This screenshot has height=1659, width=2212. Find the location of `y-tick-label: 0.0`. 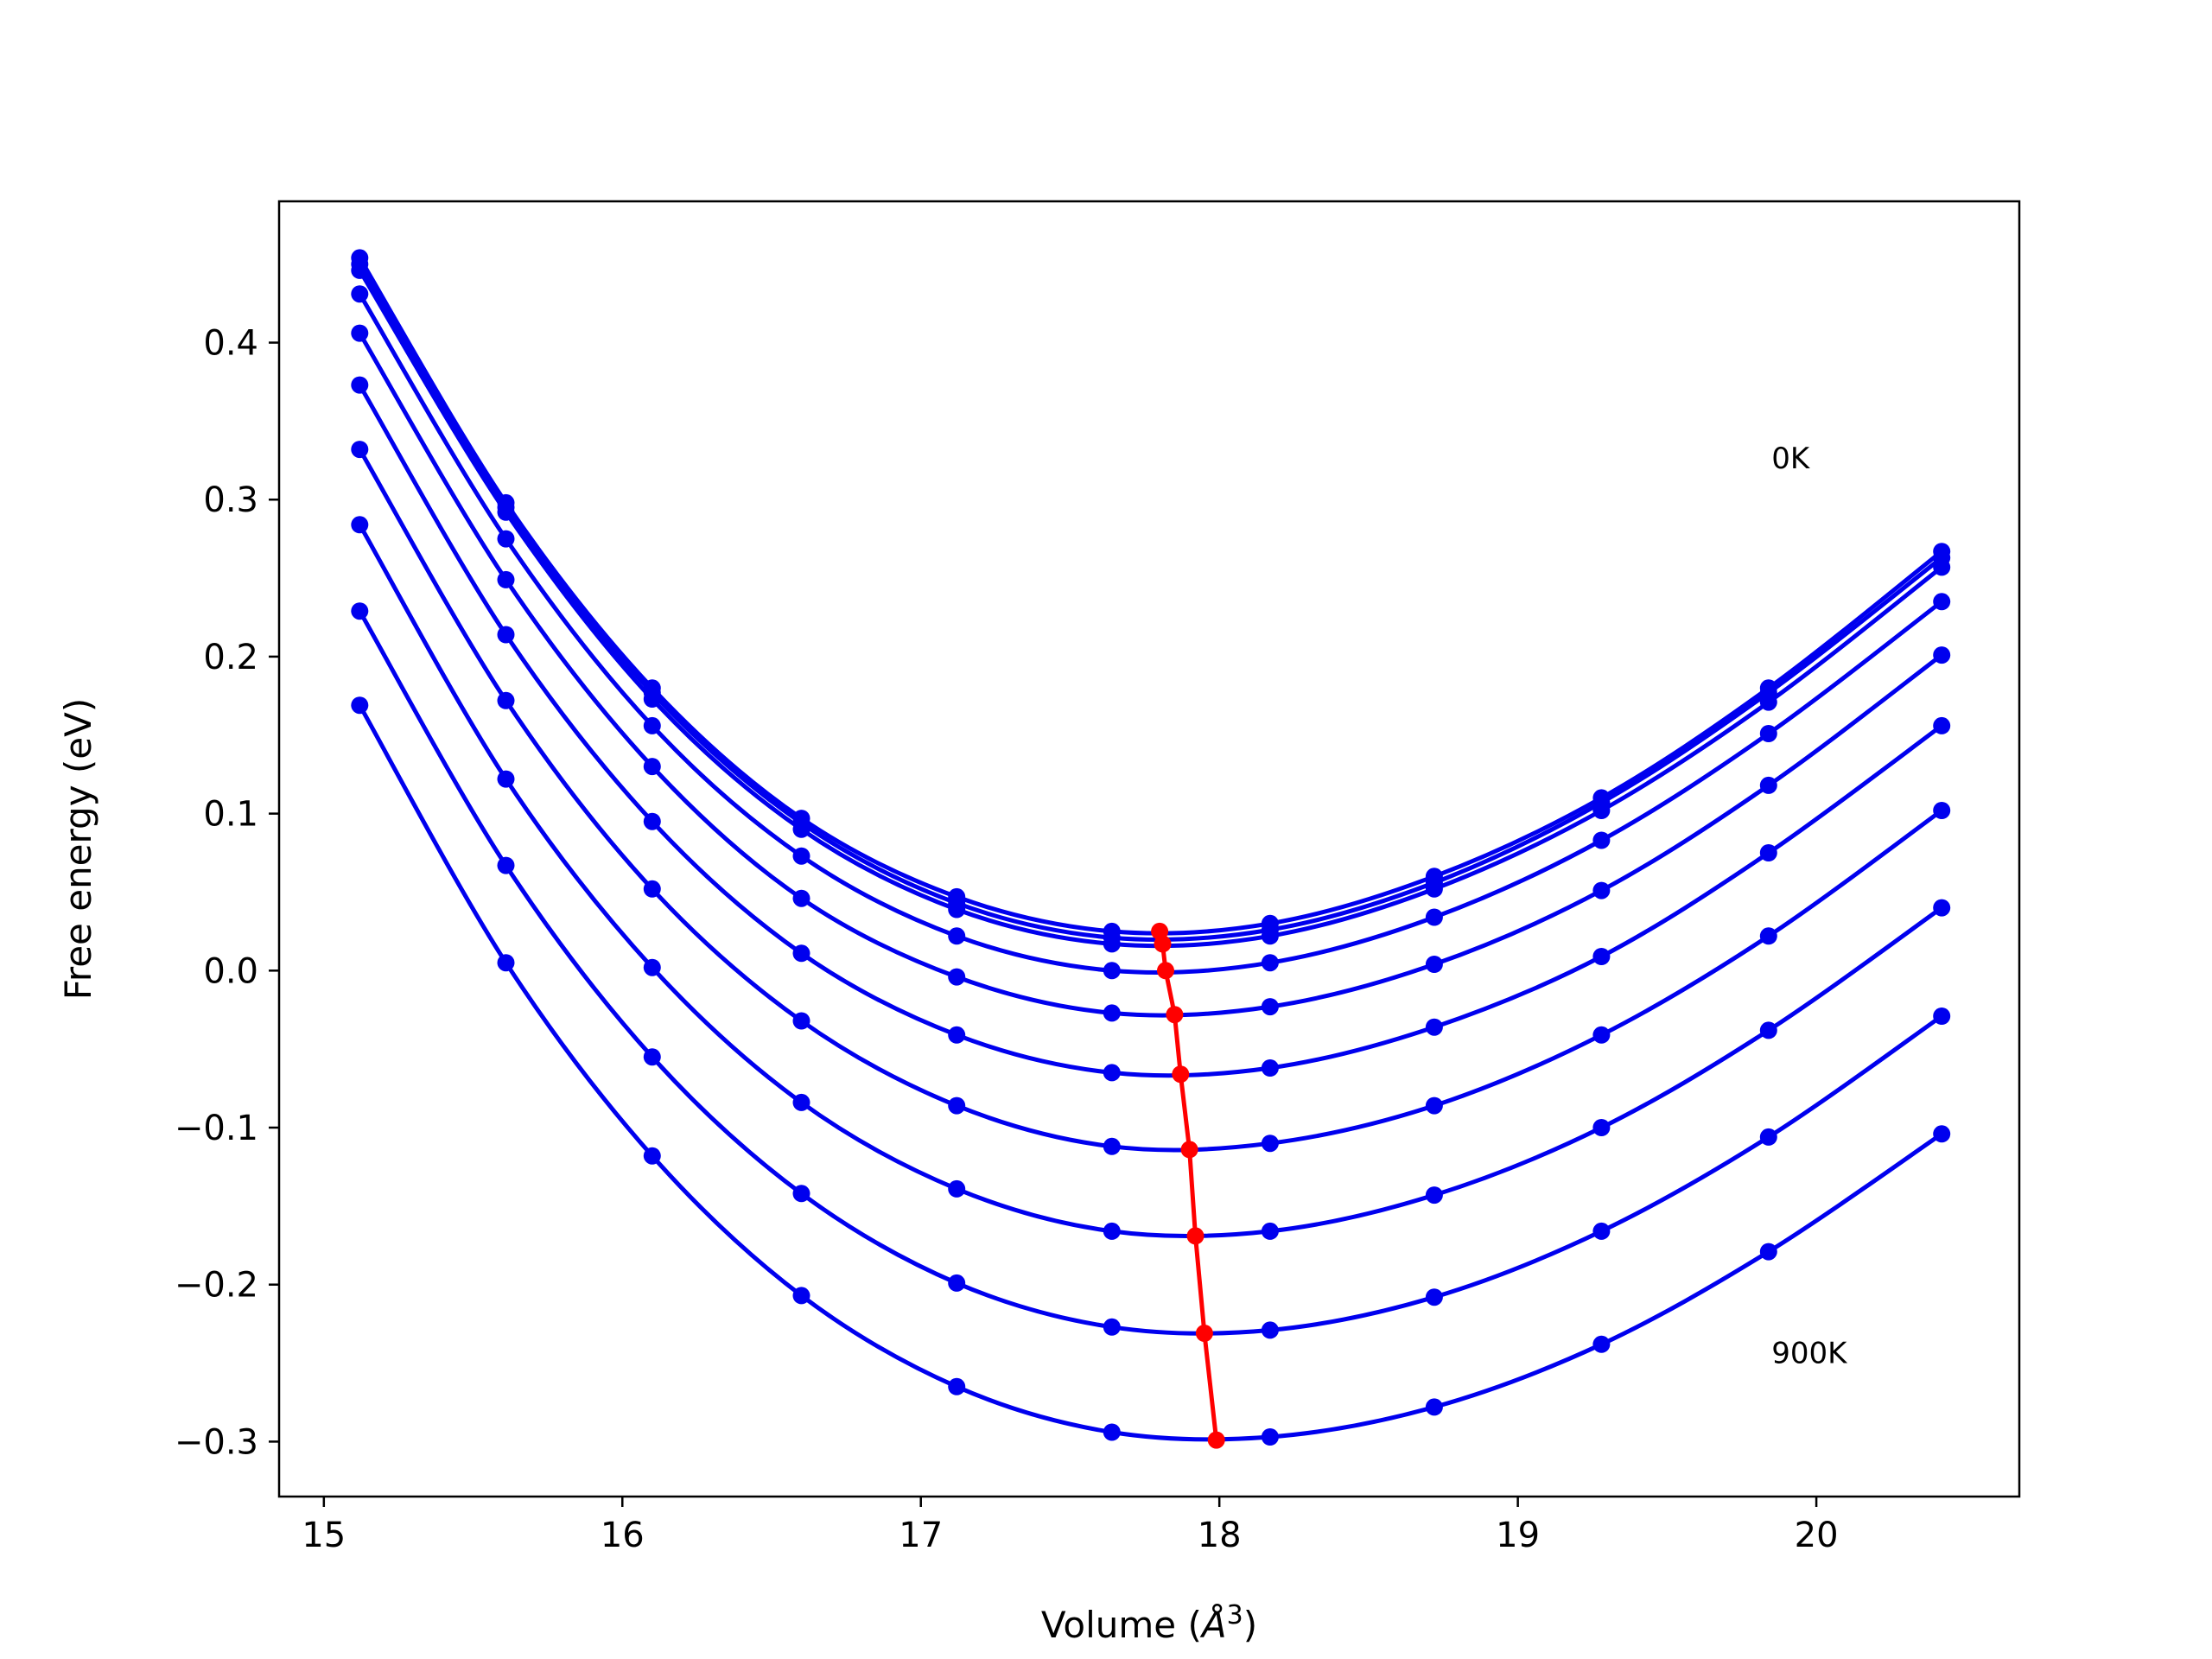

y-tick-label: 0.0 is located at coordinates (231, 971).